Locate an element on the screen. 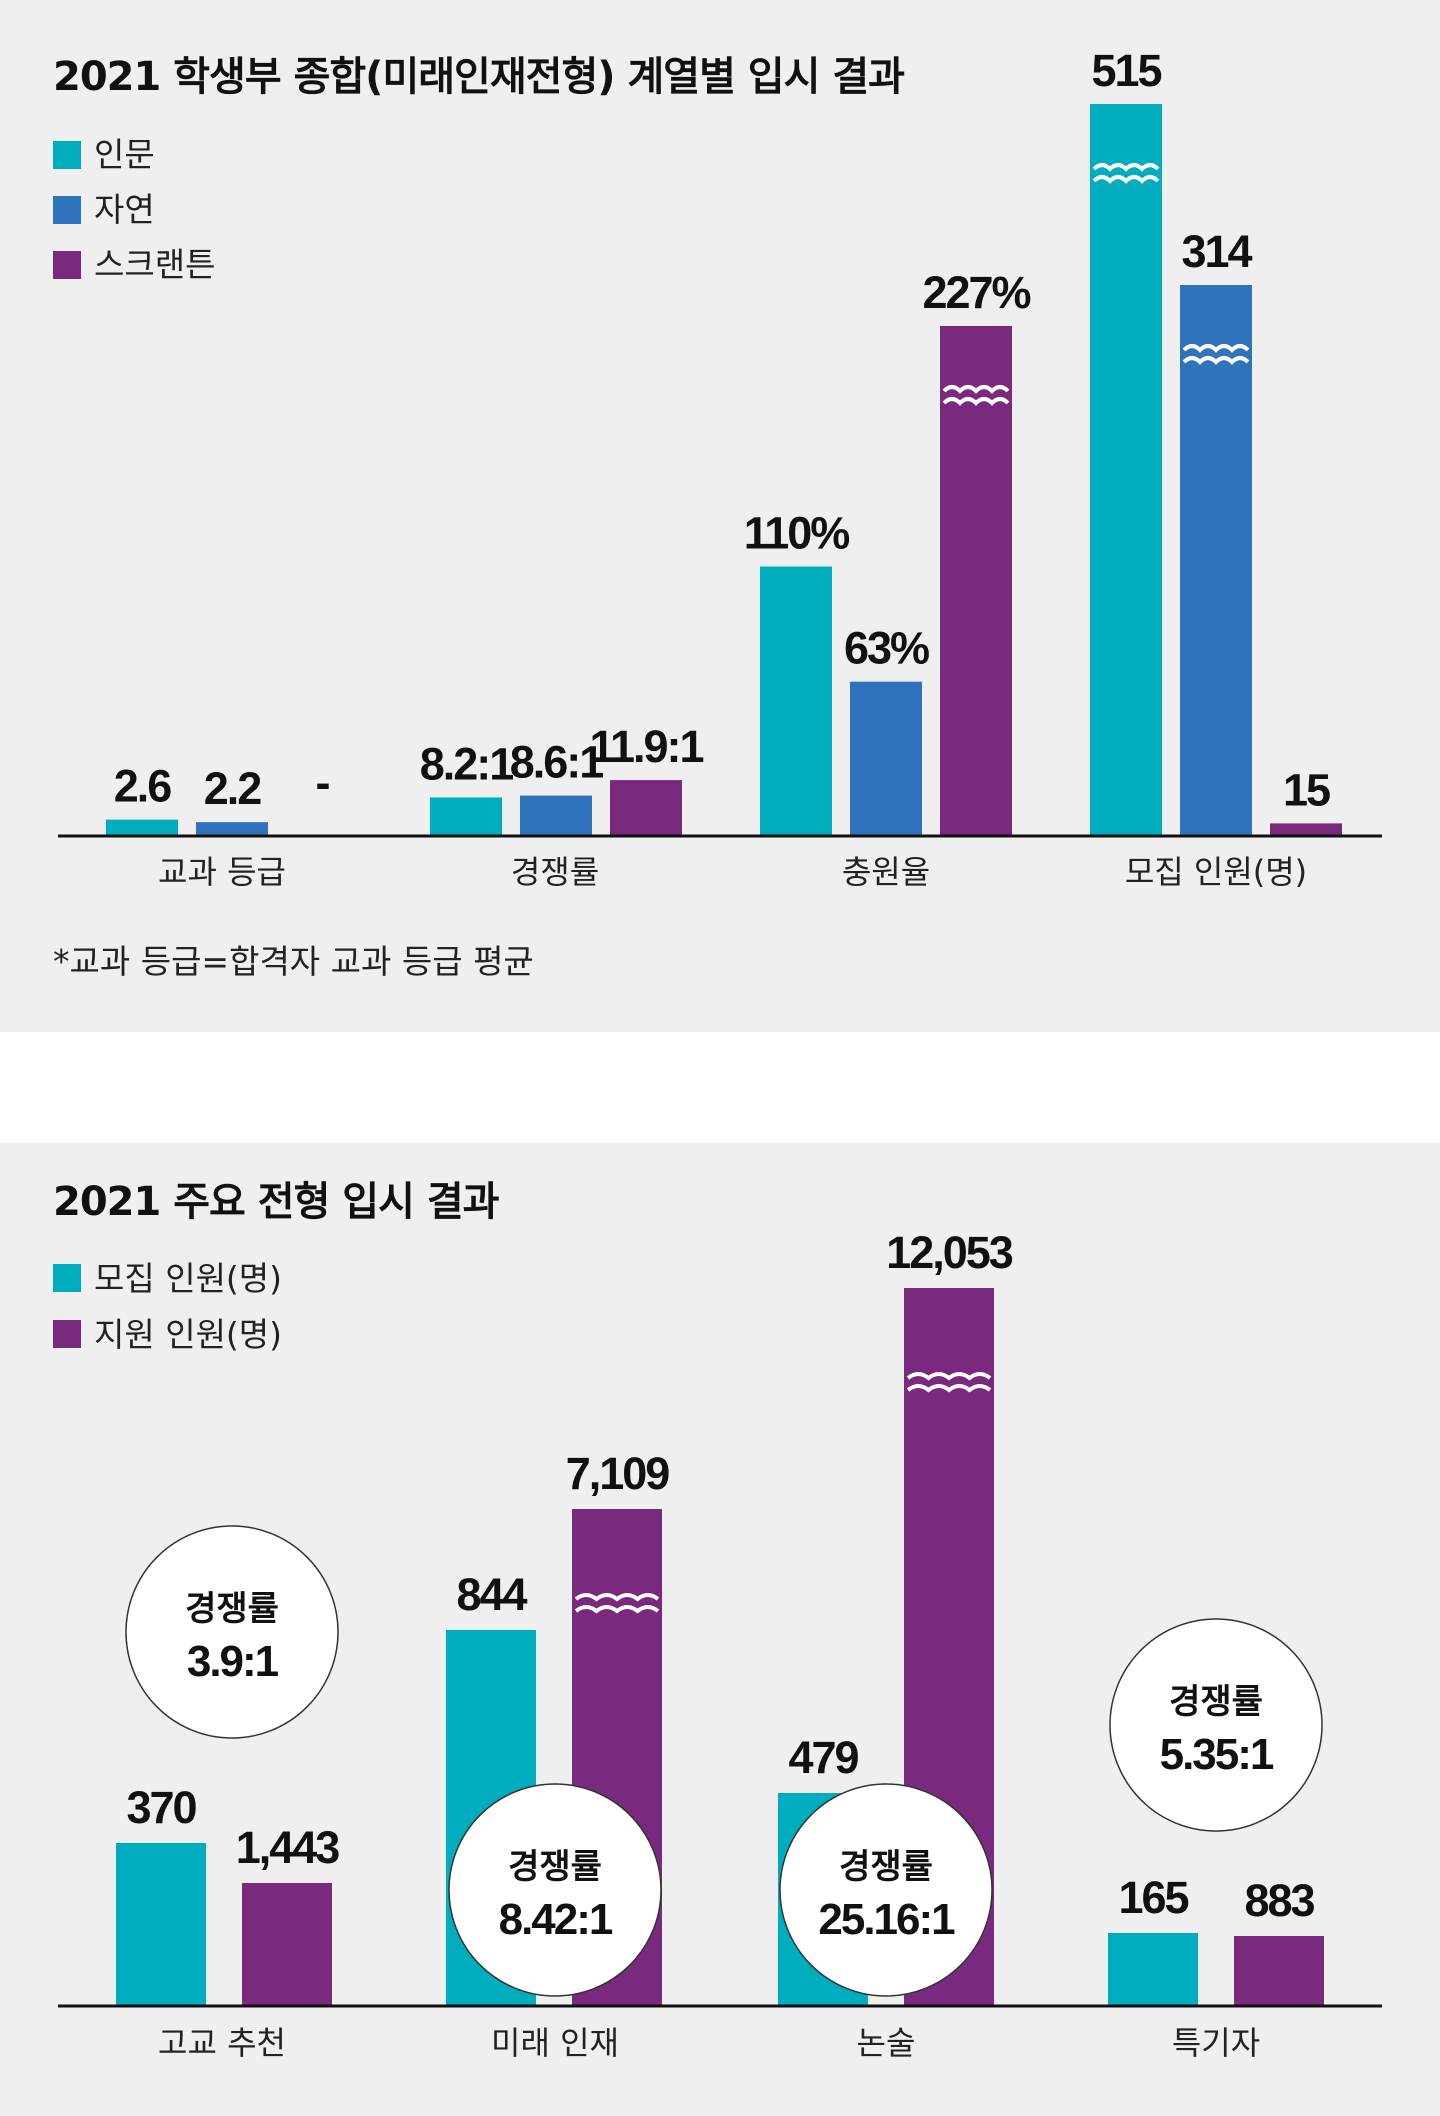 The width and height of the screenshot is (1440, 2116). legend-label-natural: 자연 is located at coordinates (124, 209).